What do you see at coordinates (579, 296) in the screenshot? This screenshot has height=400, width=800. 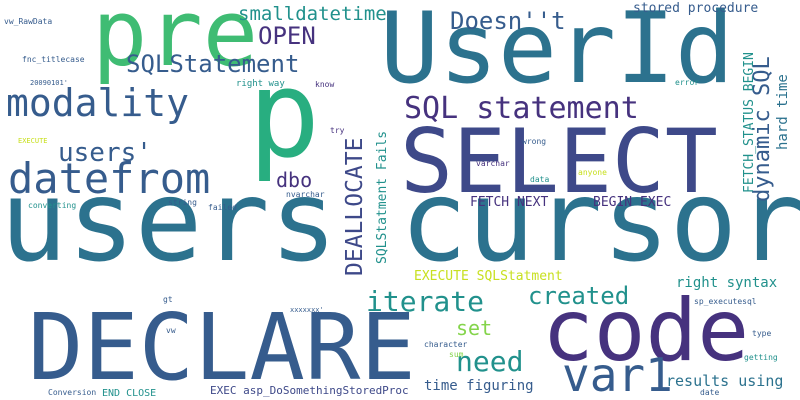 I see `word-created: created` at bounding box center [579, 296].